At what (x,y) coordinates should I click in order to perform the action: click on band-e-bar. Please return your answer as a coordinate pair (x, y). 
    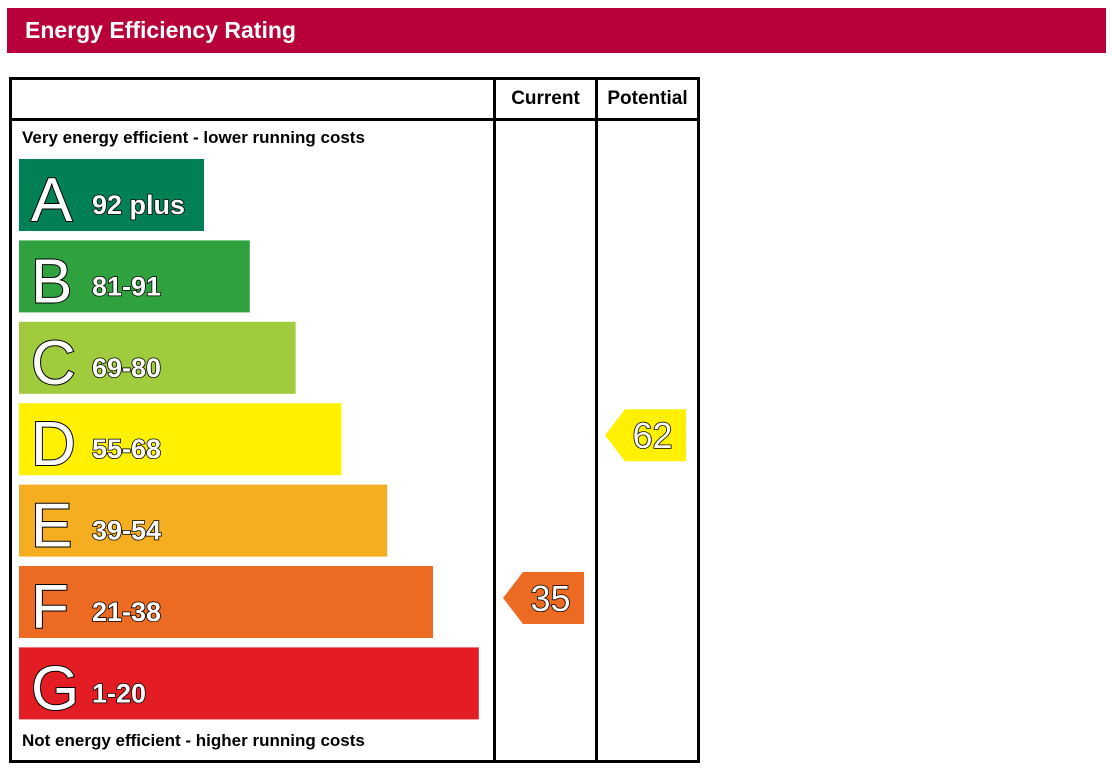
    Looking at the image, I should click on (203, 520).